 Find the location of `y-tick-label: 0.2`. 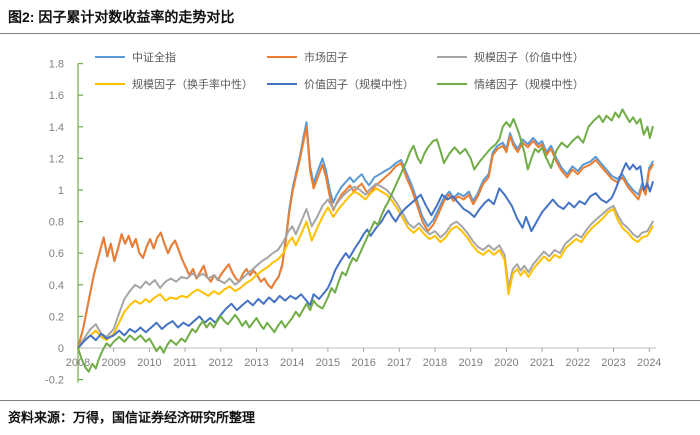

y-tick-label: 0.2 is located at coordinates (56, 317).